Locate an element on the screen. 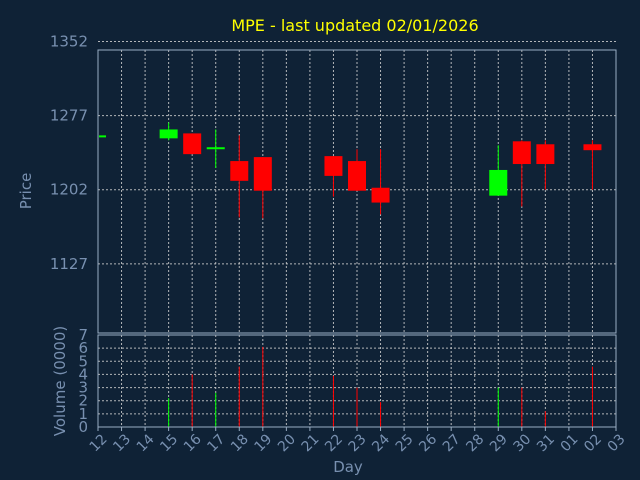  volume-tick-label: 7 is located at coordinates (83, 335).